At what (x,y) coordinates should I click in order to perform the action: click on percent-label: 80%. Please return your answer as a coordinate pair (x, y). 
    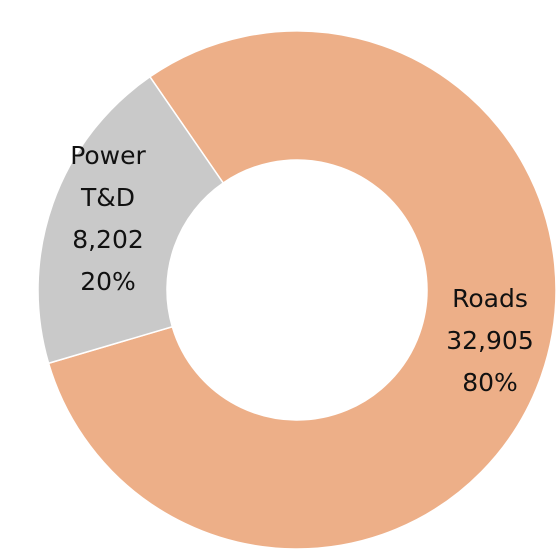
    Looking at the image, I should click on (490, 382).